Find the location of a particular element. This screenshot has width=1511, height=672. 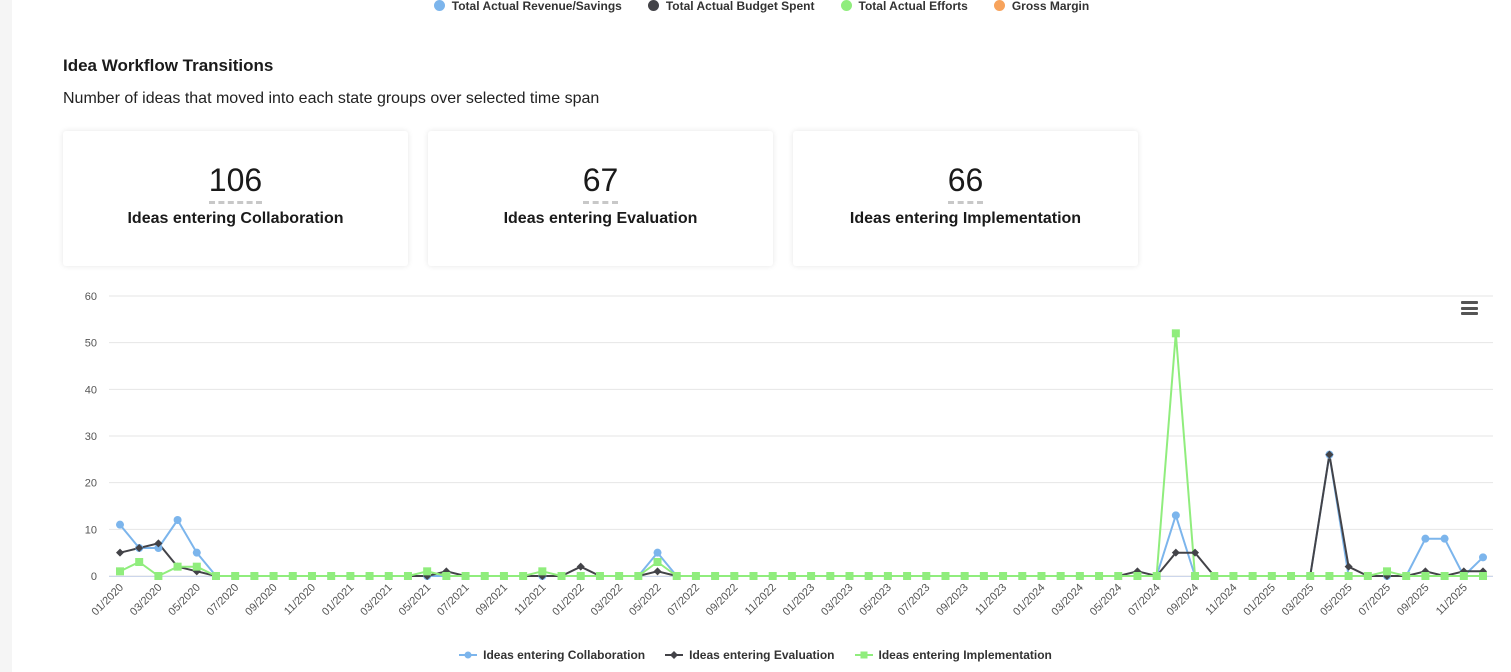

x-tick-label: 03/2024 is located at coordinates (1067, 600).